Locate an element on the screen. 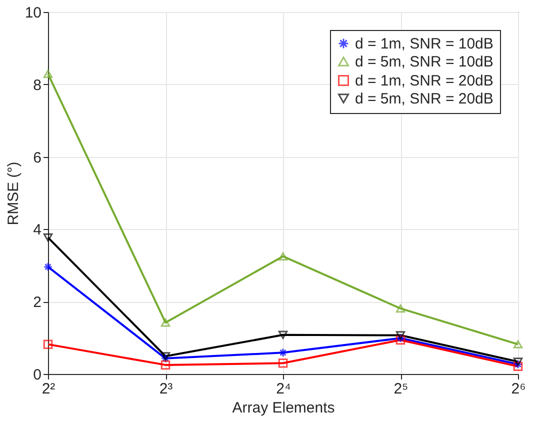 The width and height of the screenshot is (549, 437). y-tick-label: 2 is located at coordinates (37, 303).